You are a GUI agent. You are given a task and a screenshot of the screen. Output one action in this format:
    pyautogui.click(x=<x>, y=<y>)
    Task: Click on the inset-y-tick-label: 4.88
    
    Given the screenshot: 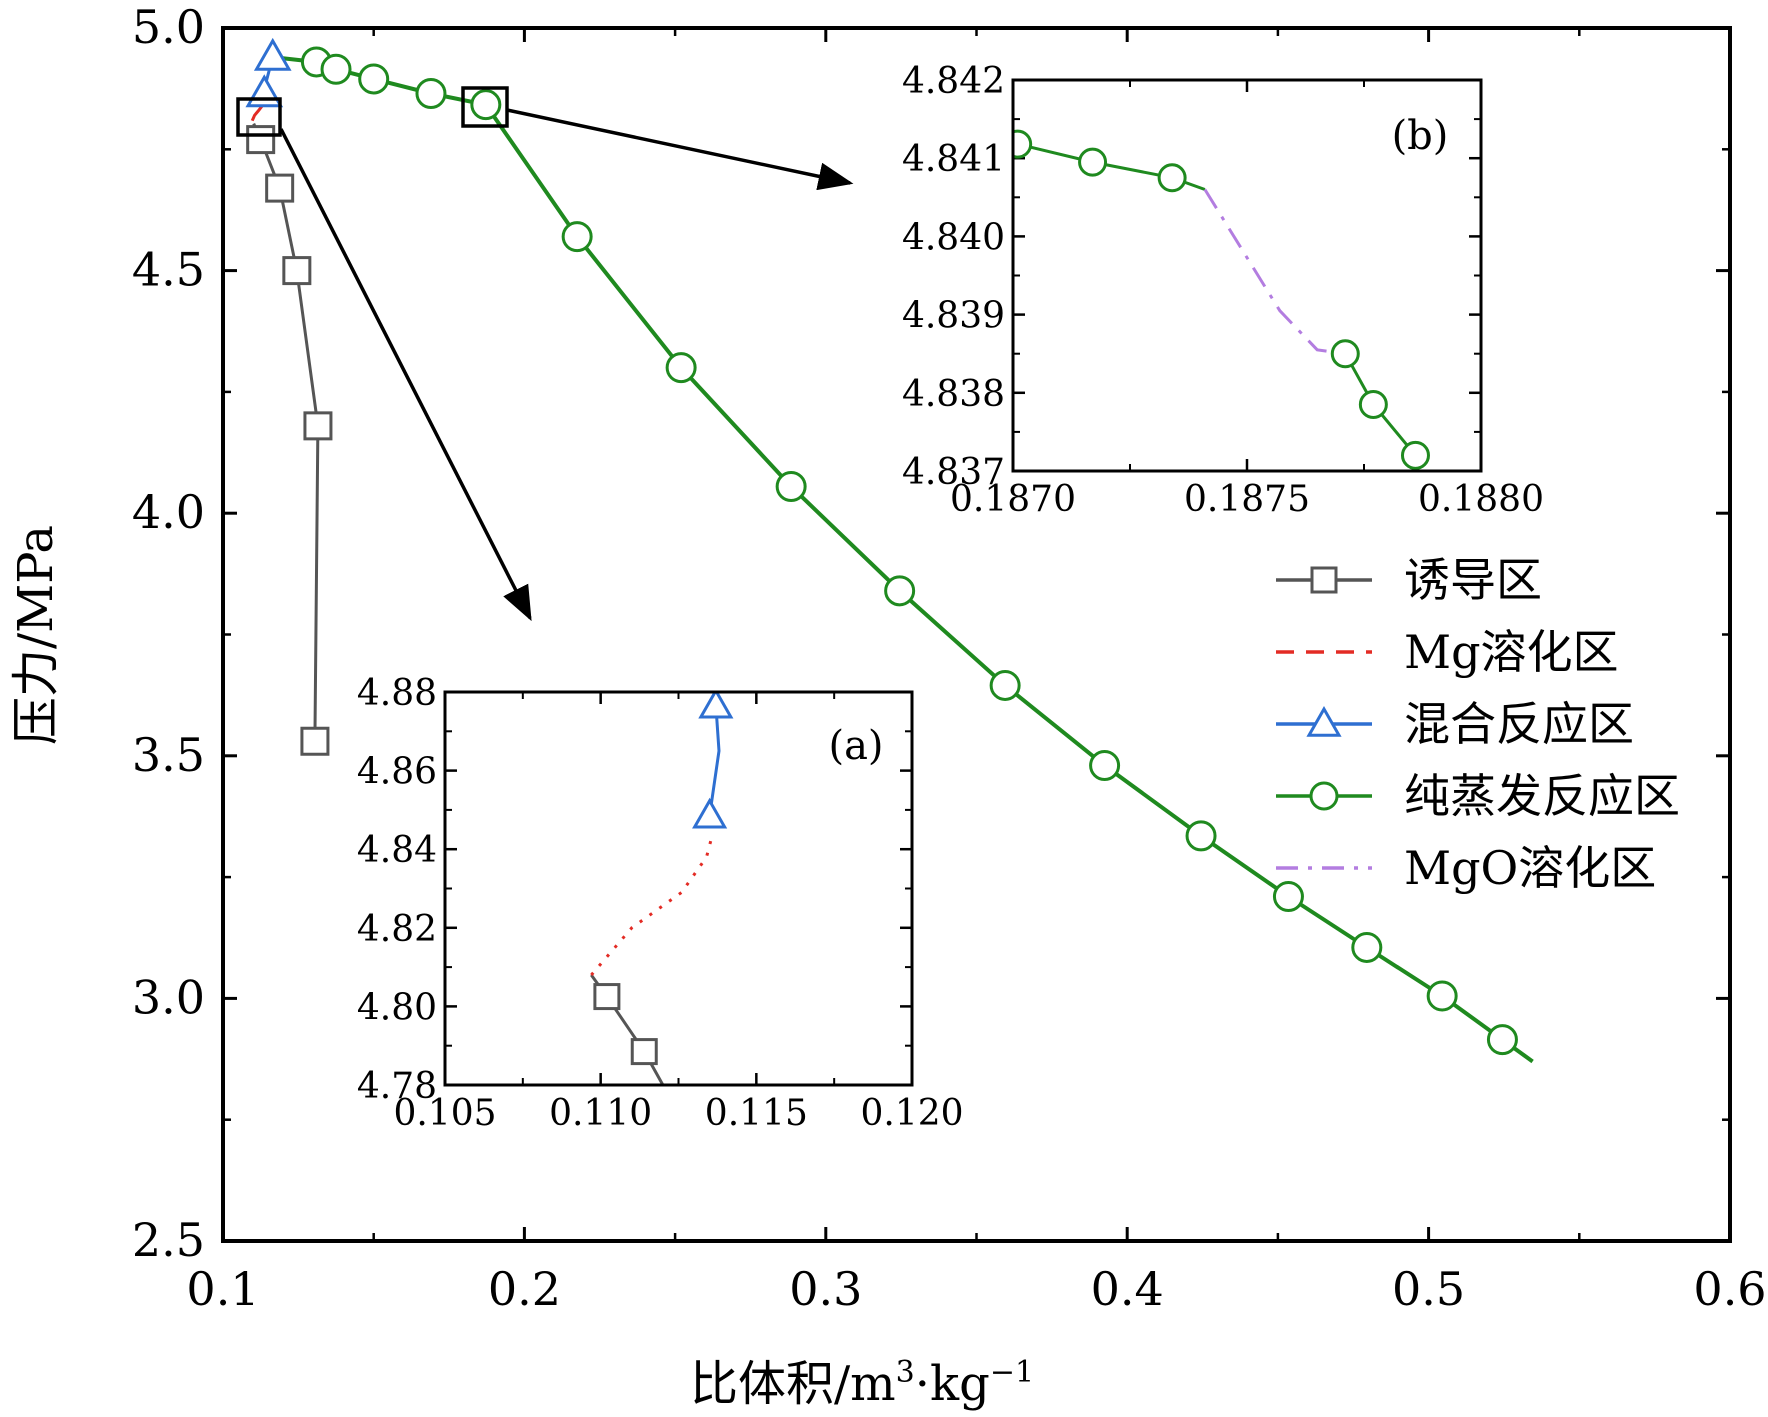 What is the action you would take?
    pyautogui.click(x=397, y=693)
    